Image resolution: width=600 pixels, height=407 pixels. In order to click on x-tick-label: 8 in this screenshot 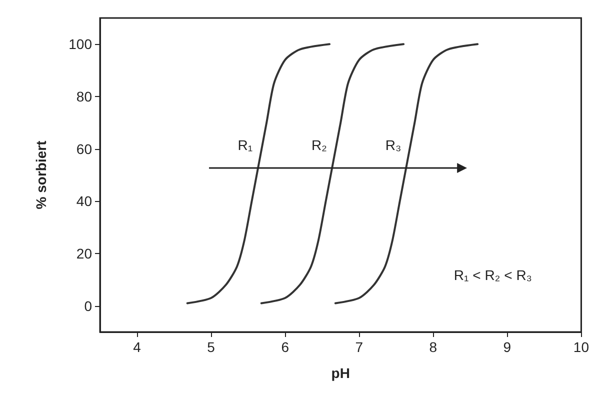, I will do `click(433, 347)`.